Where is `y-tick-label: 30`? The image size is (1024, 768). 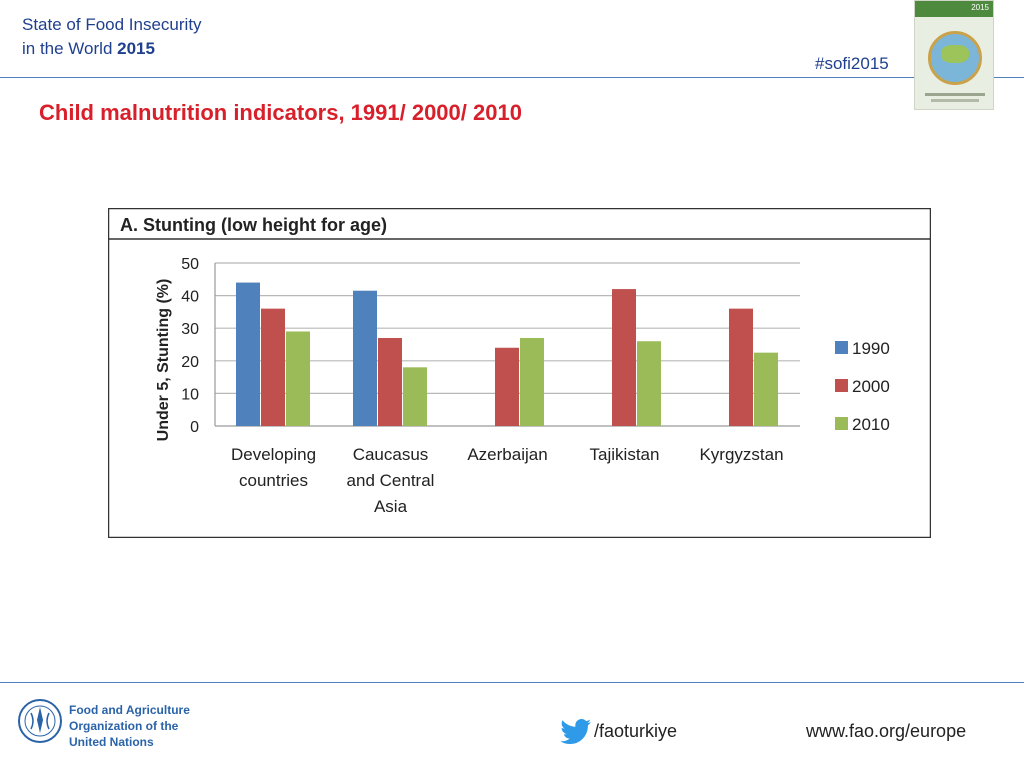
y-tick-label: 30 is located at coordinates (190, 329).